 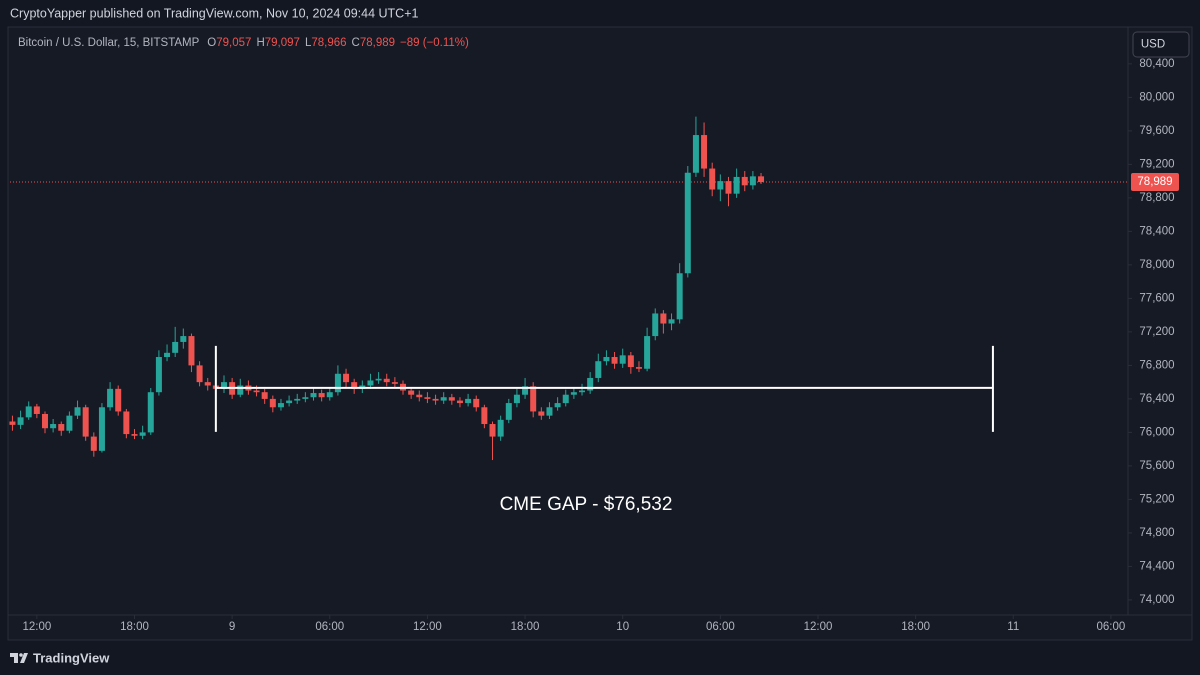 What do you see at coordinates (356, 43) in the screenshot?
I see `legend-key: C` at bounding box center [356, 43].